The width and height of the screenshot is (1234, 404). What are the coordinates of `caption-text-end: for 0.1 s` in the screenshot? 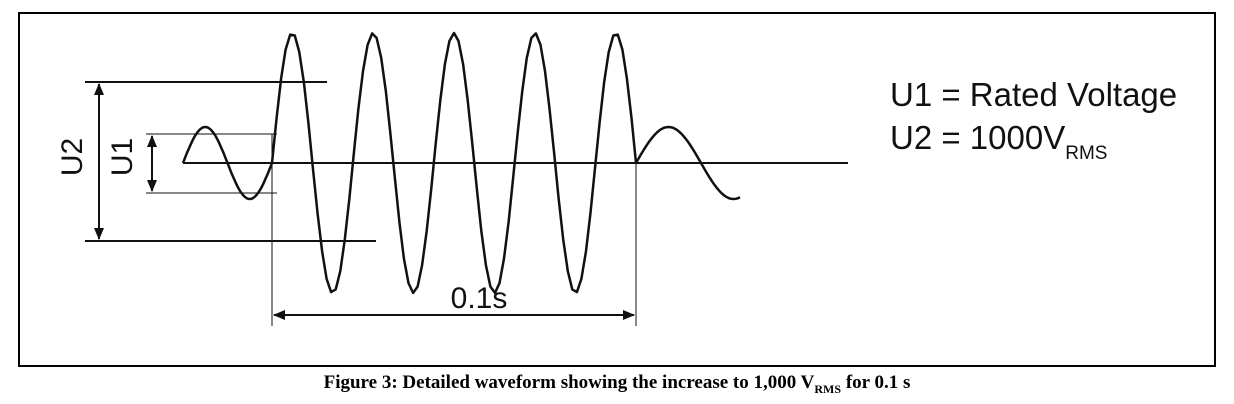 It's located at (876, 382).